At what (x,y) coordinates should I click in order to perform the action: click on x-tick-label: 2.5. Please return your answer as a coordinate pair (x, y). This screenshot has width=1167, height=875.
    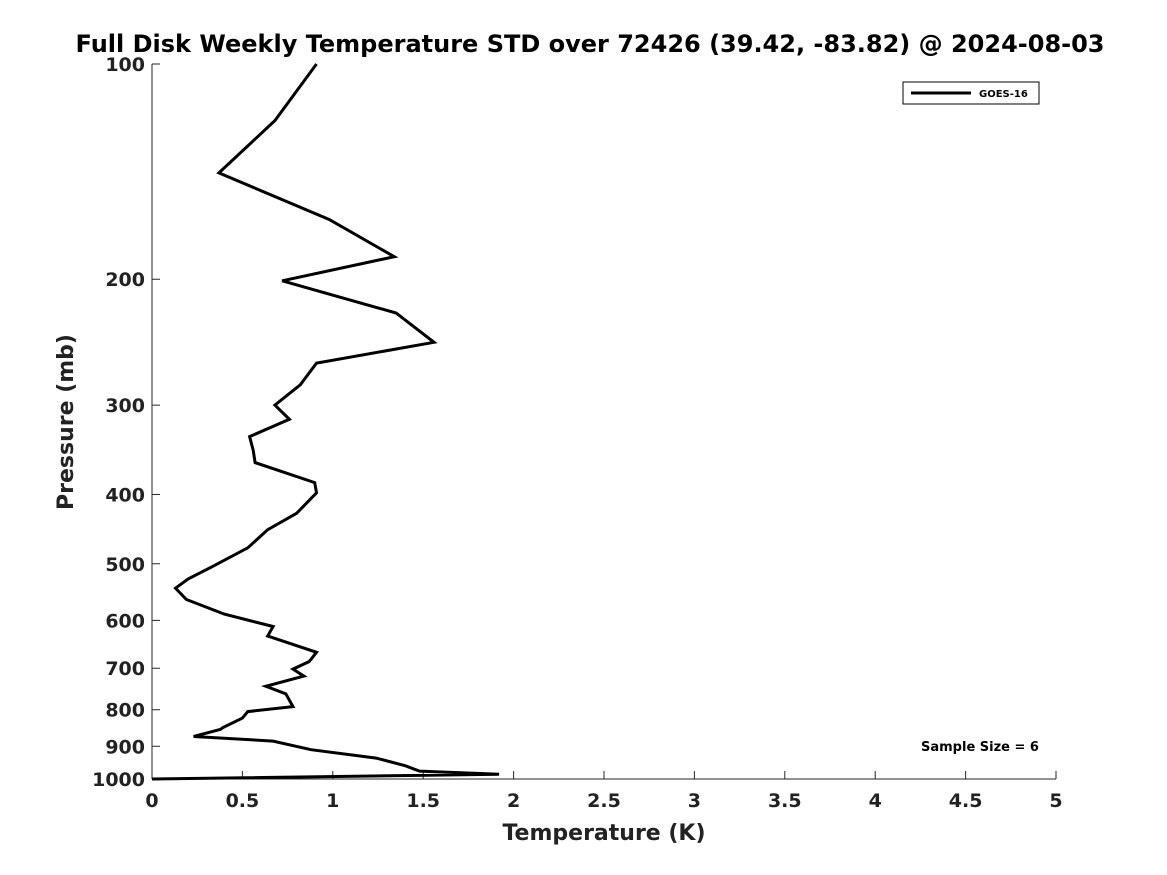
    Looking at the image, I should click on (604, 801).